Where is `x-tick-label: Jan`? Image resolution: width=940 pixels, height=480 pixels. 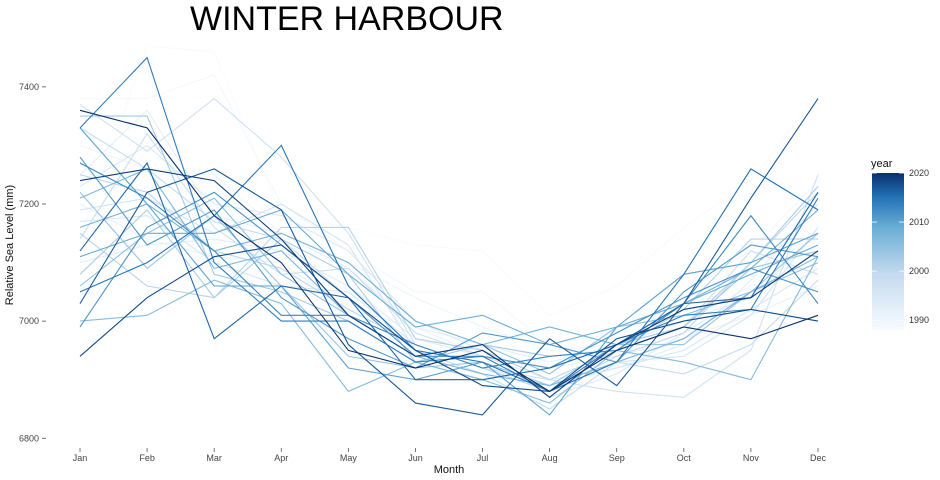
x-tick-label: Jan is located at coordinates (80, 458).